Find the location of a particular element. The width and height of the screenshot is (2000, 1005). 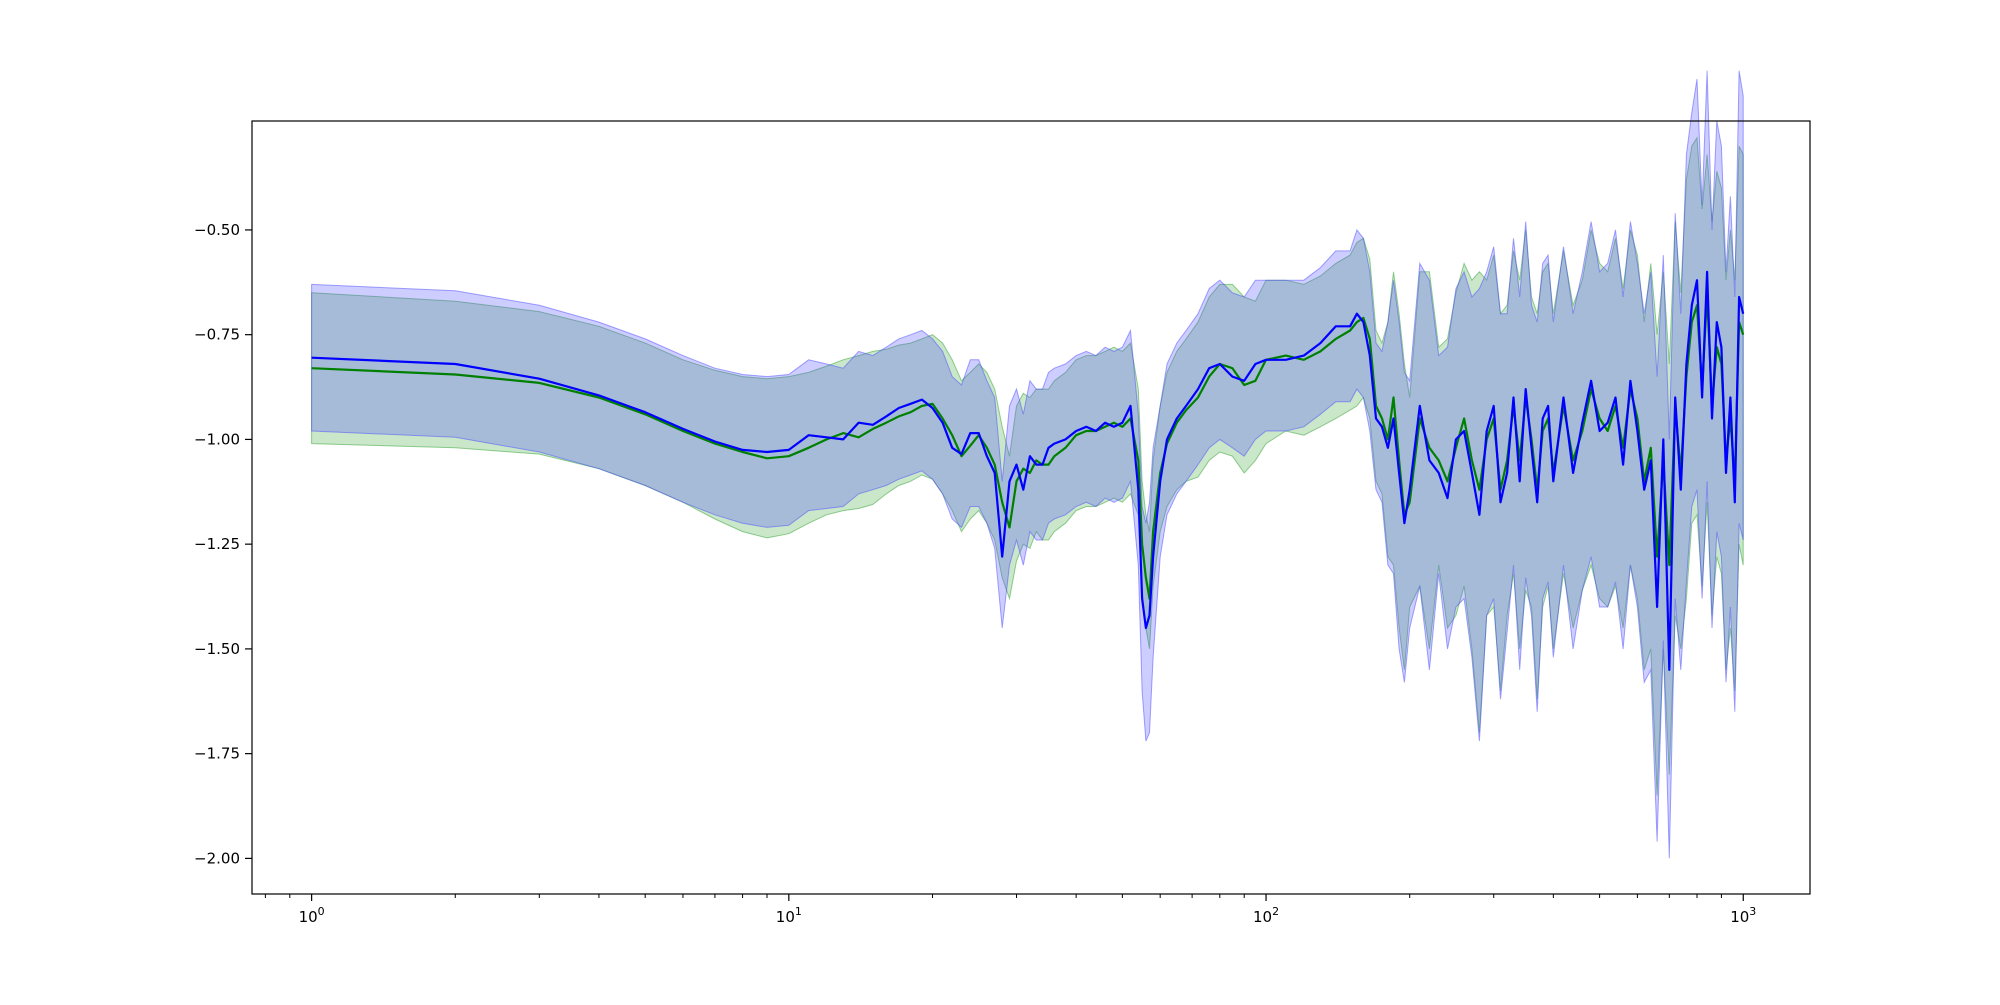

y-axis: −0.50 −0.75 −1.00 −1.25 −1.50 −1.75 −2.00 is located at coordinates (223, 544).